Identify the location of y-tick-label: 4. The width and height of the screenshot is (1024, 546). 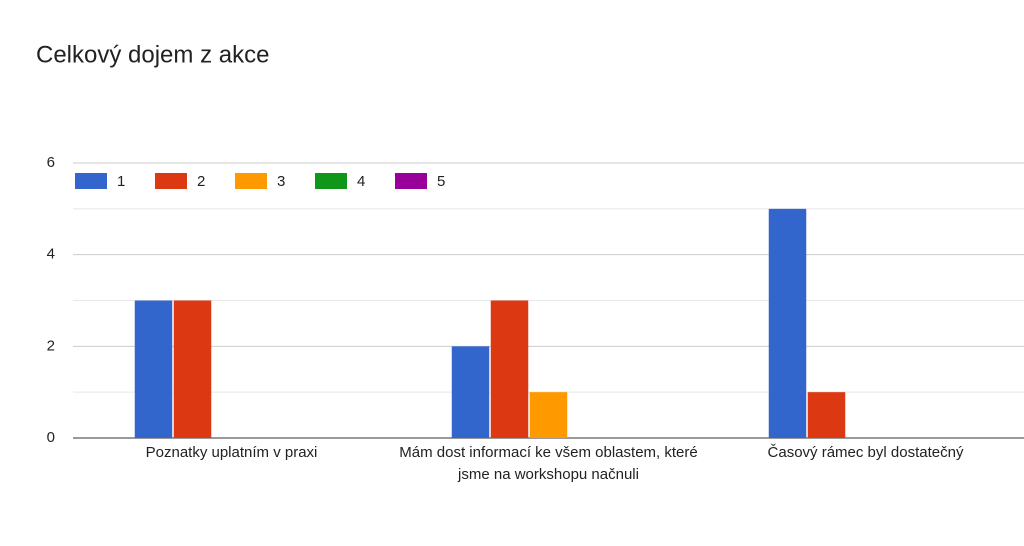
(51, 254).